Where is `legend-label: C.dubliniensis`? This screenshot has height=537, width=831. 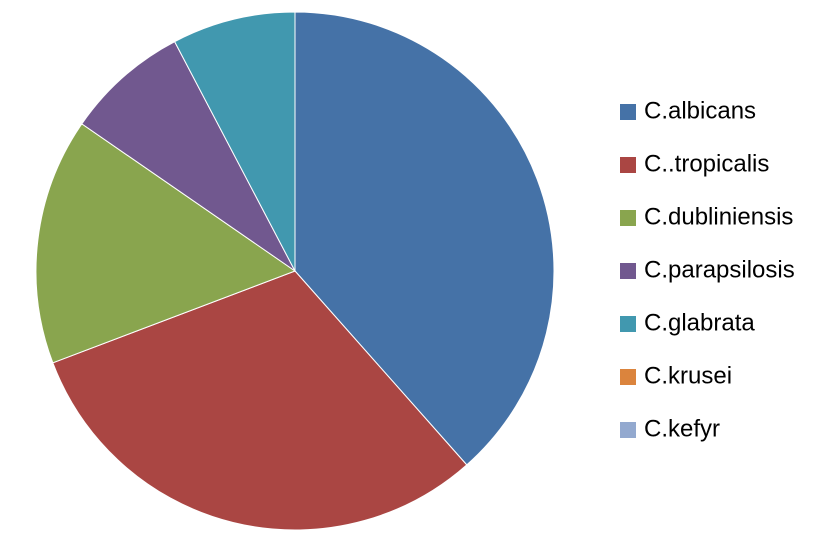
legend-label: C.dubliniensis is located at coordinates (718, 216).